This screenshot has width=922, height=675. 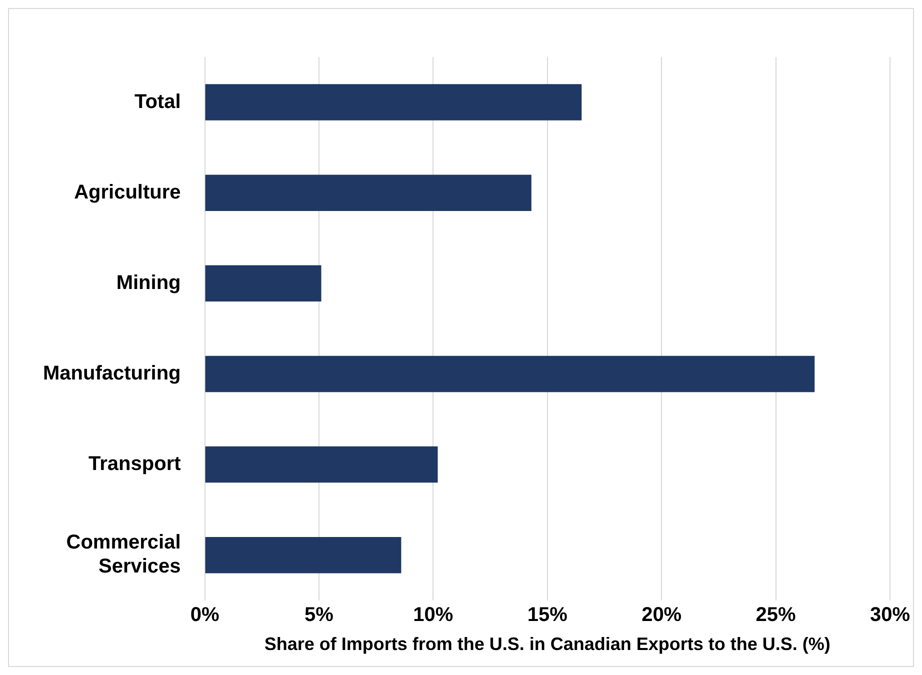 What do you see at coordinates (135, 464) in the screenshot?
I see `y-tick-label: Transport` at bounding box center [135, 464].